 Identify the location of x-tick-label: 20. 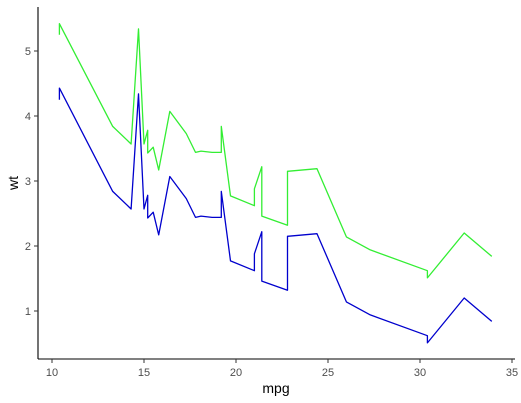
(236, 373).